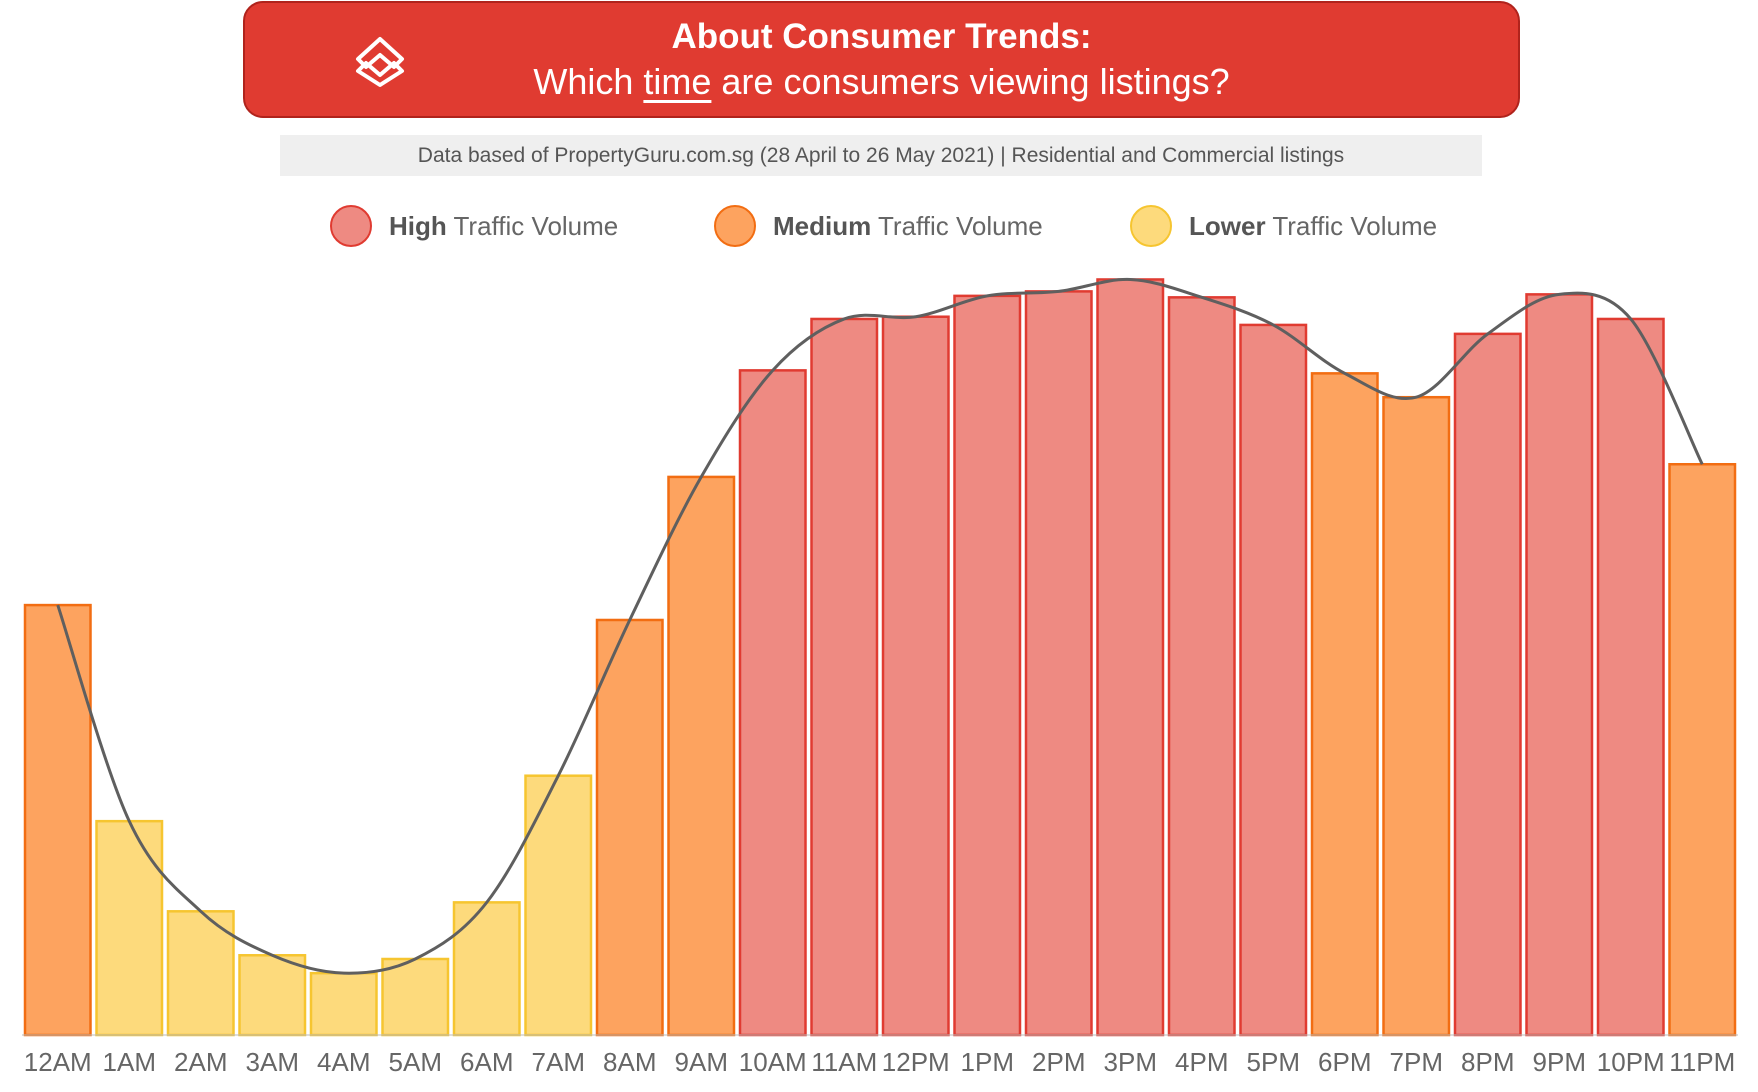 This screenshot has height=1092, width=1758. Describe the element at coordinates (588, 81) in the screenshot. I see `subtitle-pre: Which` at that location.